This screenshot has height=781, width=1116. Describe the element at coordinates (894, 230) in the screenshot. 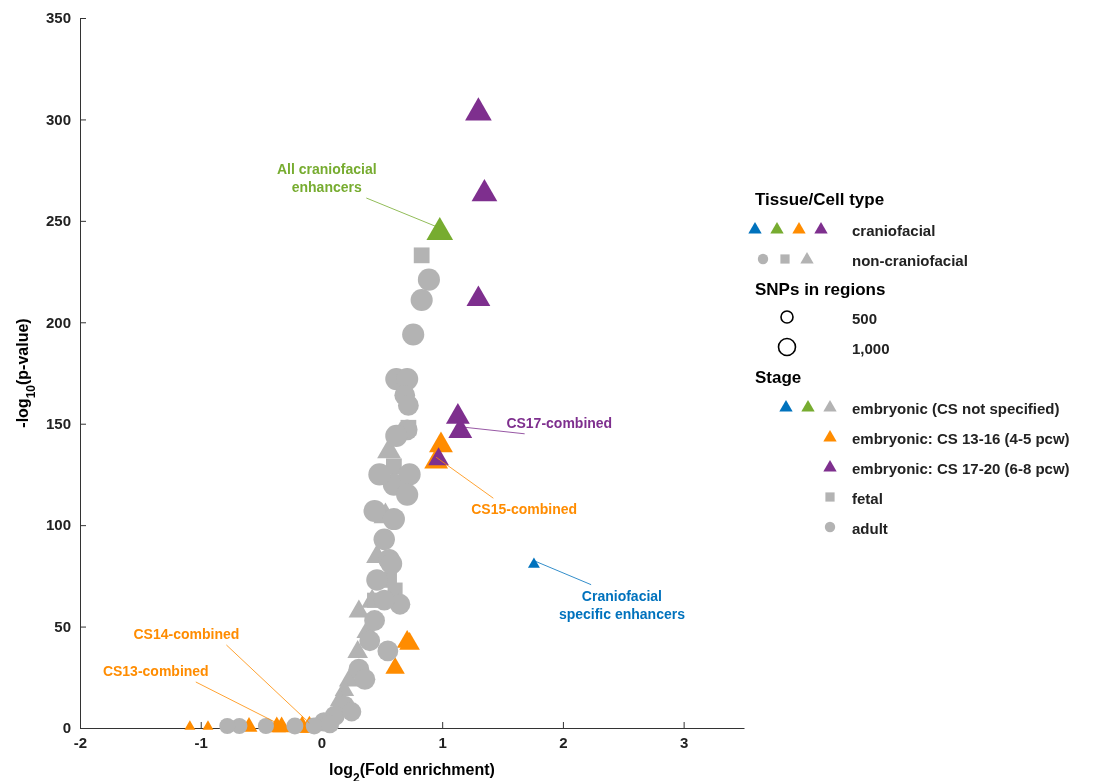

I see `text: craniofacial` at that location.